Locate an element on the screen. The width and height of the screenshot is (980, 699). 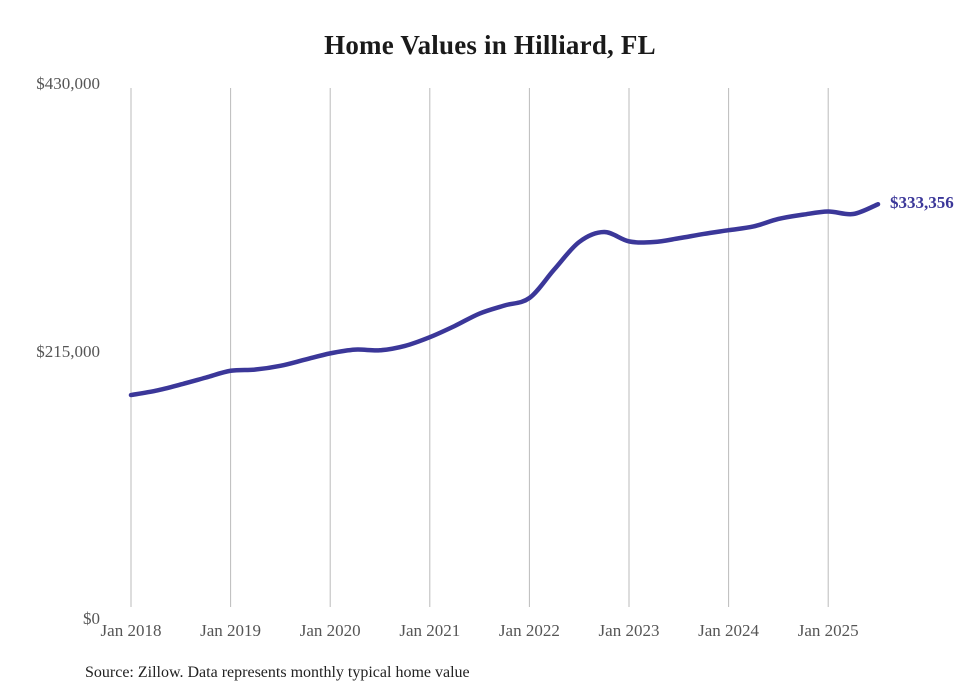
x-tick-label: Jan 2018 is located at coordinates (131, 630).